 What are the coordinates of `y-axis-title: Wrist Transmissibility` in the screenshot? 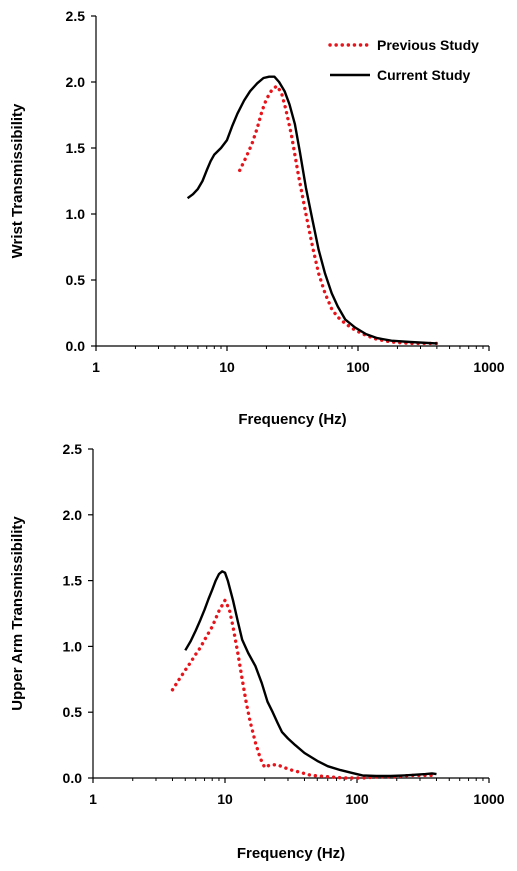 It's located at (17, 180).